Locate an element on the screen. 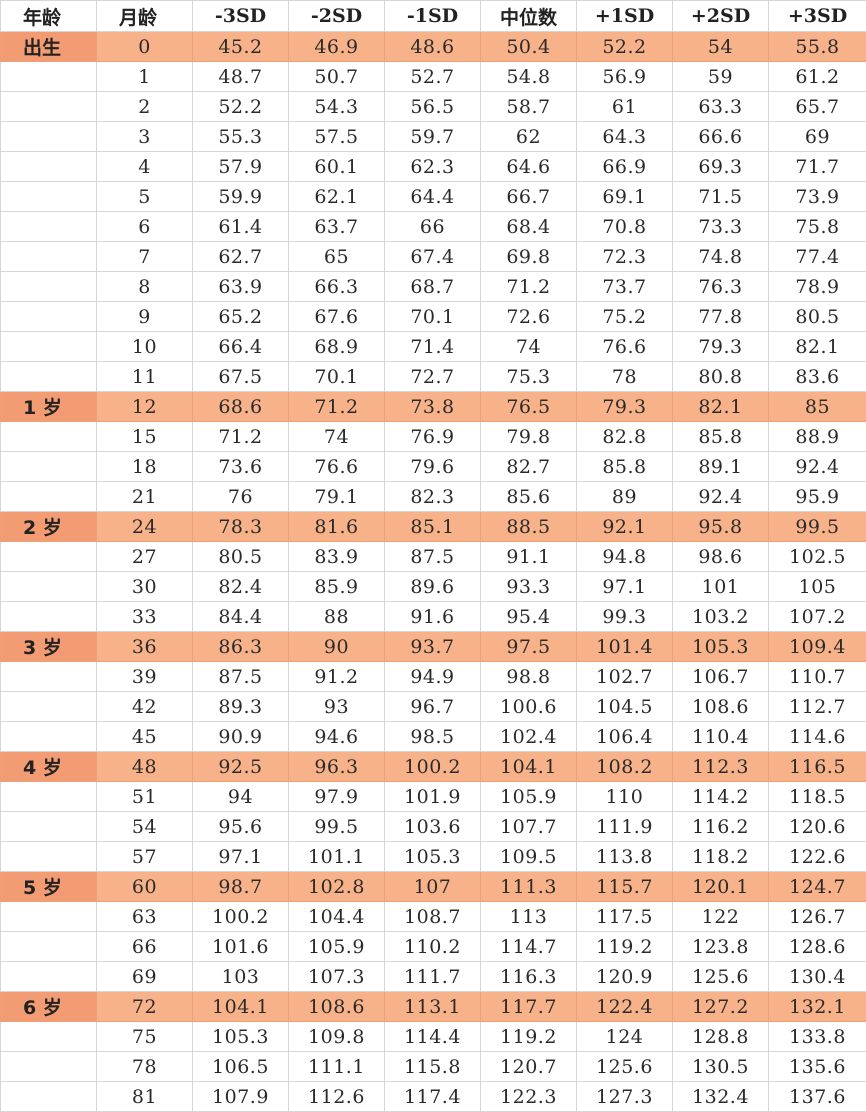 The height and width of the screenshot is (1112, 866). table-row: 42 89.3 93 96.7 100.6 104.5 108.6 112.7 is located at coordinates (433, 706).